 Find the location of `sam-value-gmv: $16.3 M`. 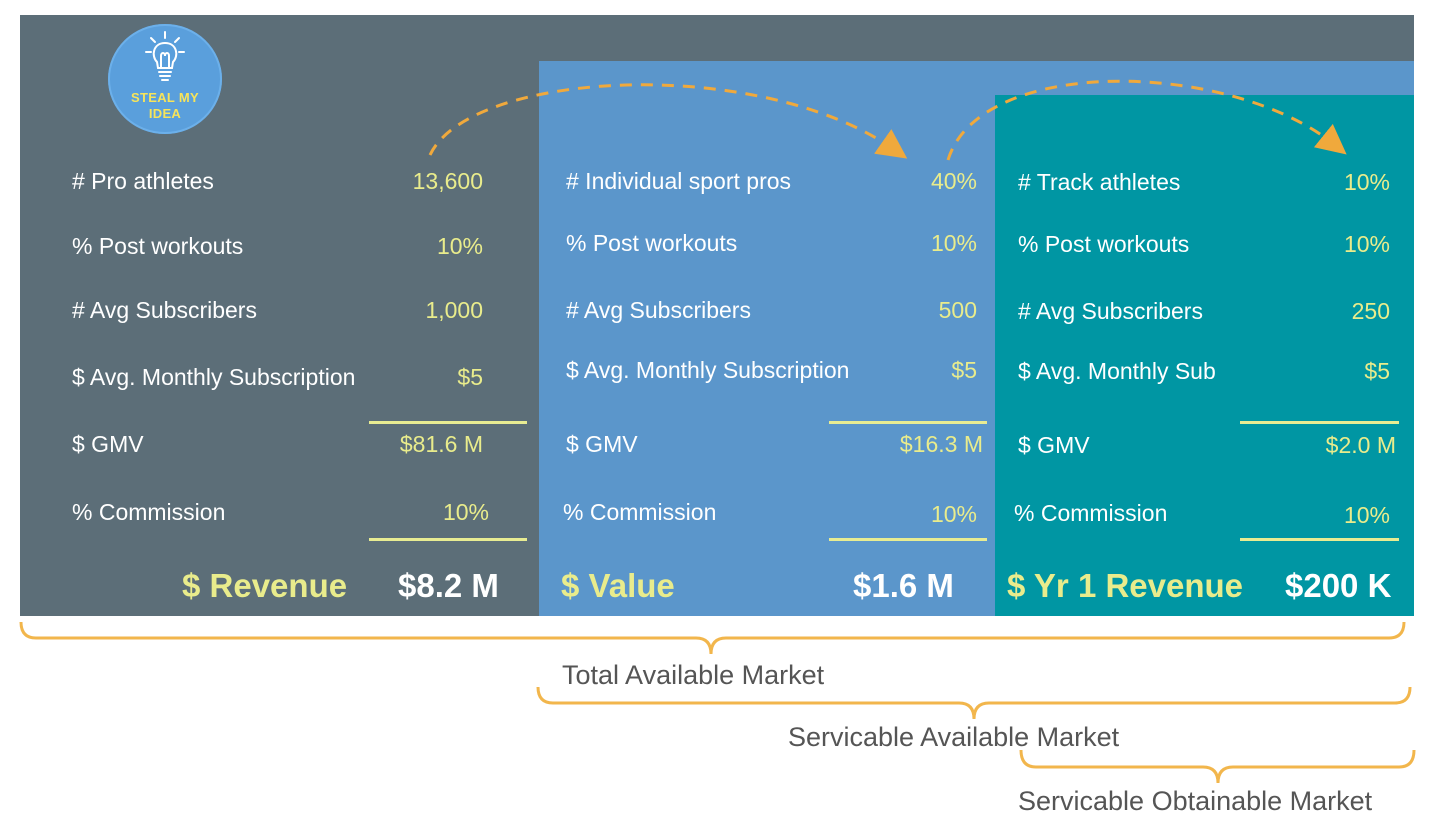

sam-value-gmv: $16.3 M is located at coordinates (941, 444).